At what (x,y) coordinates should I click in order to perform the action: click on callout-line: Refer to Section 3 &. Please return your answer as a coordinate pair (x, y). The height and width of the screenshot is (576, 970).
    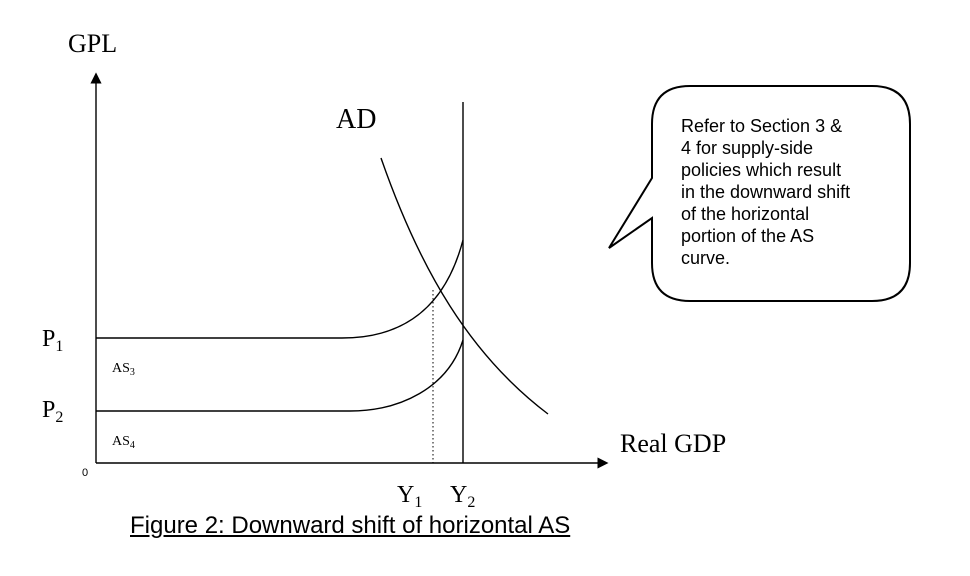
    Looking at the image, I should click on (761, 126).